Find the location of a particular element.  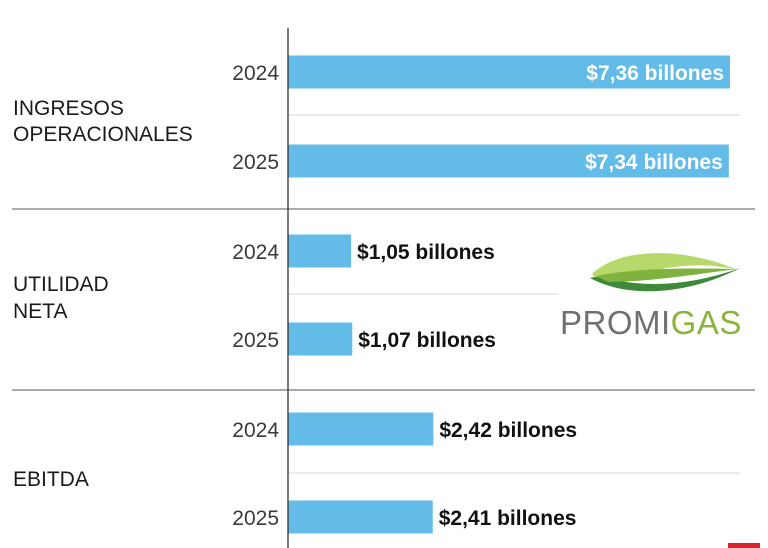

value-label: $1,05 billones is located at coordinates (426, 252).